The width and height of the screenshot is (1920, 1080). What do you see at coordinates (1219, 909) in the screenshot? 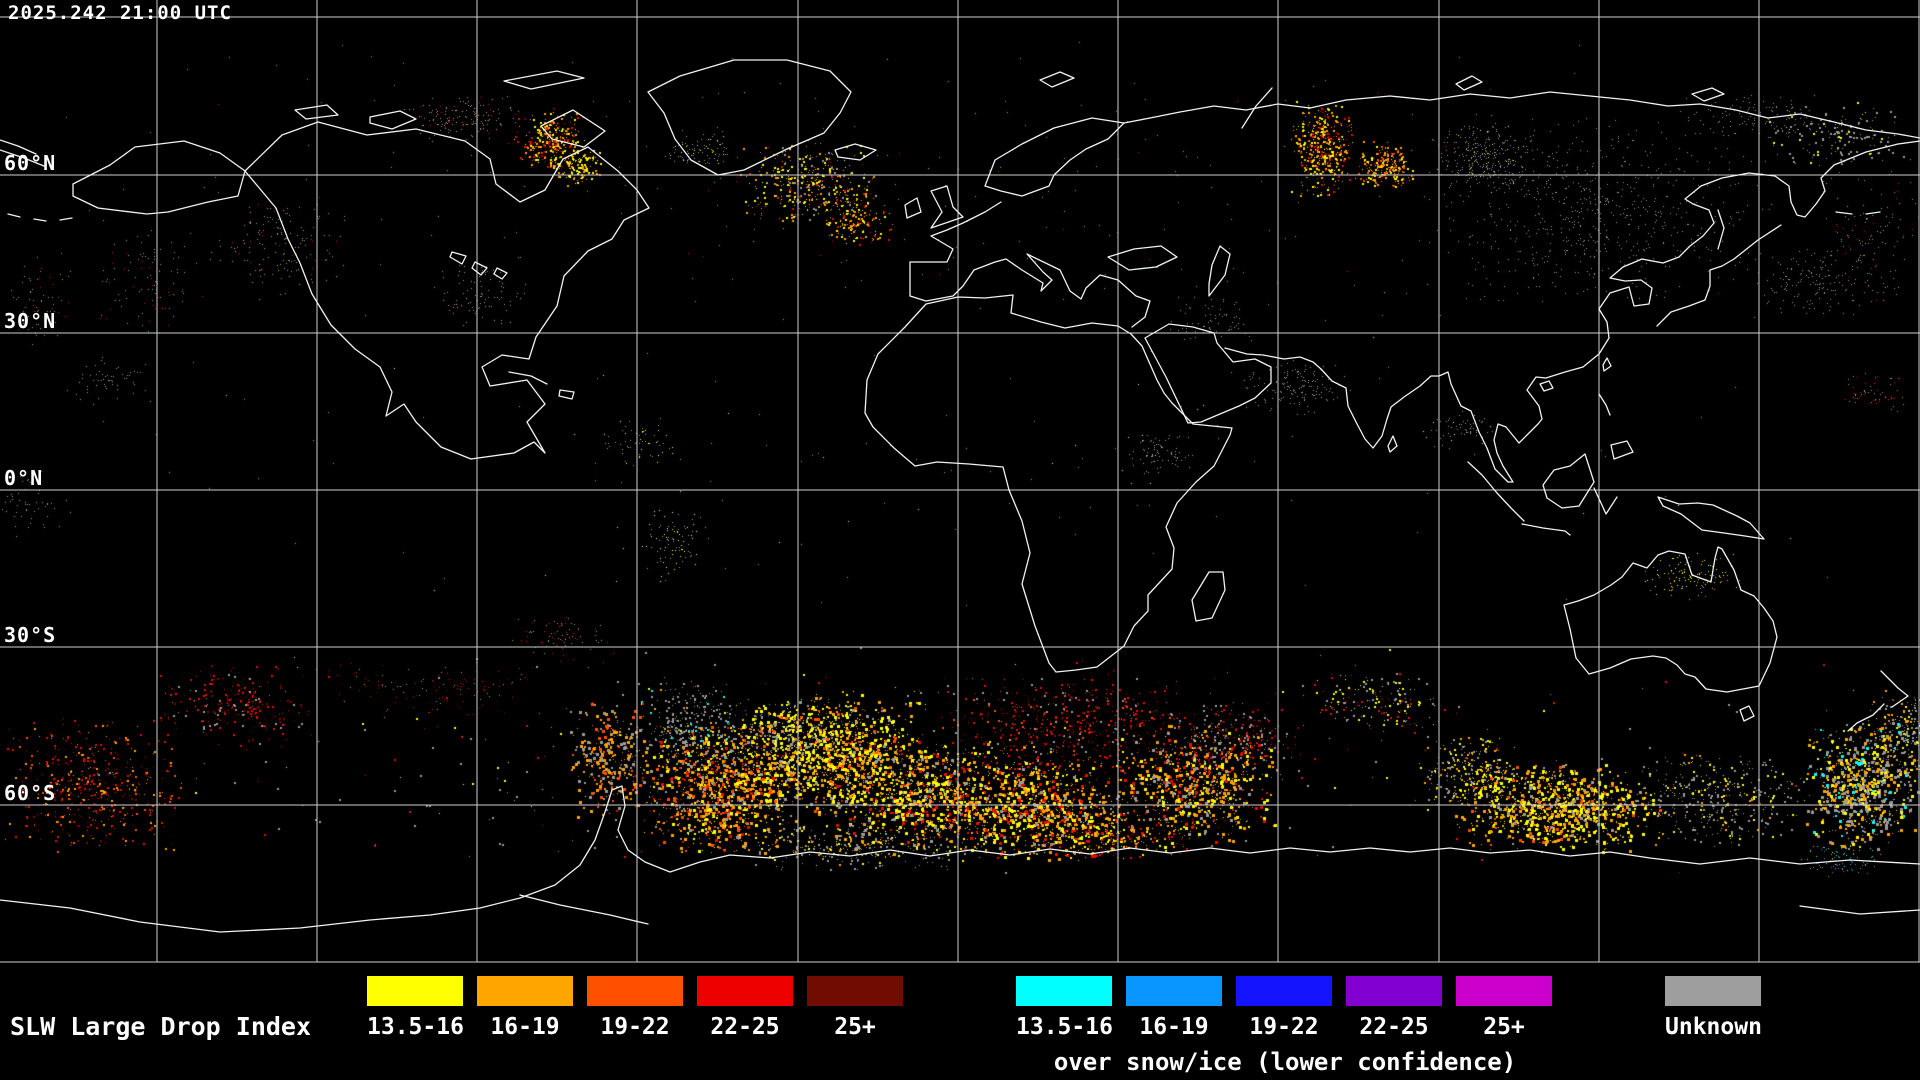
I see `coastline-antarctic-shelf` at bounding box center [1219, 909].